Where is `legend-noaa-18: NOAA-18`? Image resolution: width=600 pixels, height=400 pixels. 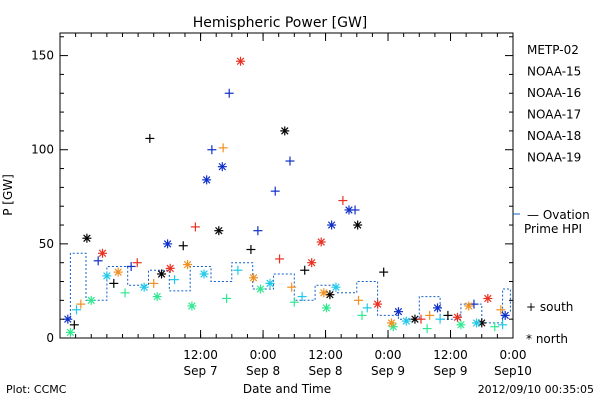
legend-noaa-18: NOAA-18 is located at coordinates (554, 136).